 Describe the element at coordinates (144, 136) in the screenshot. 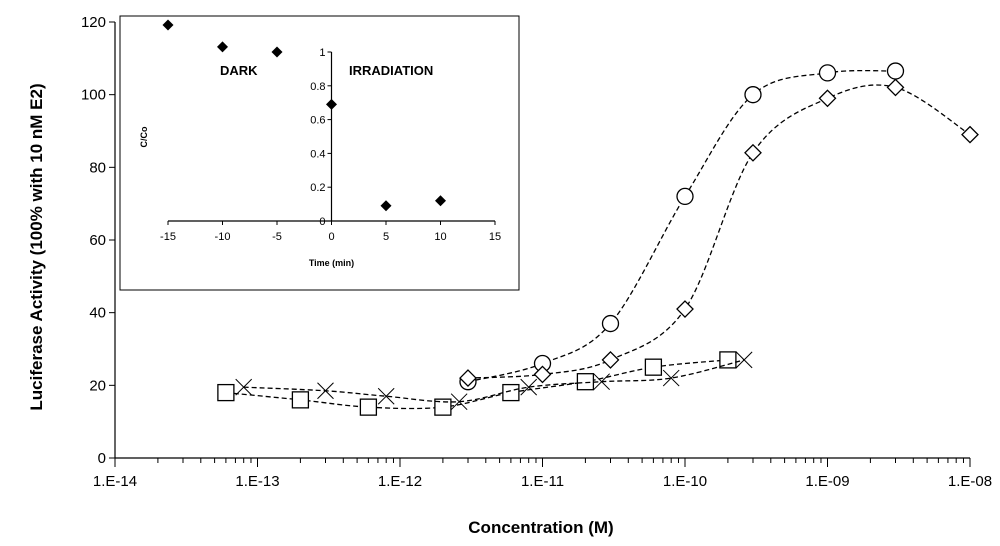

I see `inset-y-axis-title: C/Co` at that location.